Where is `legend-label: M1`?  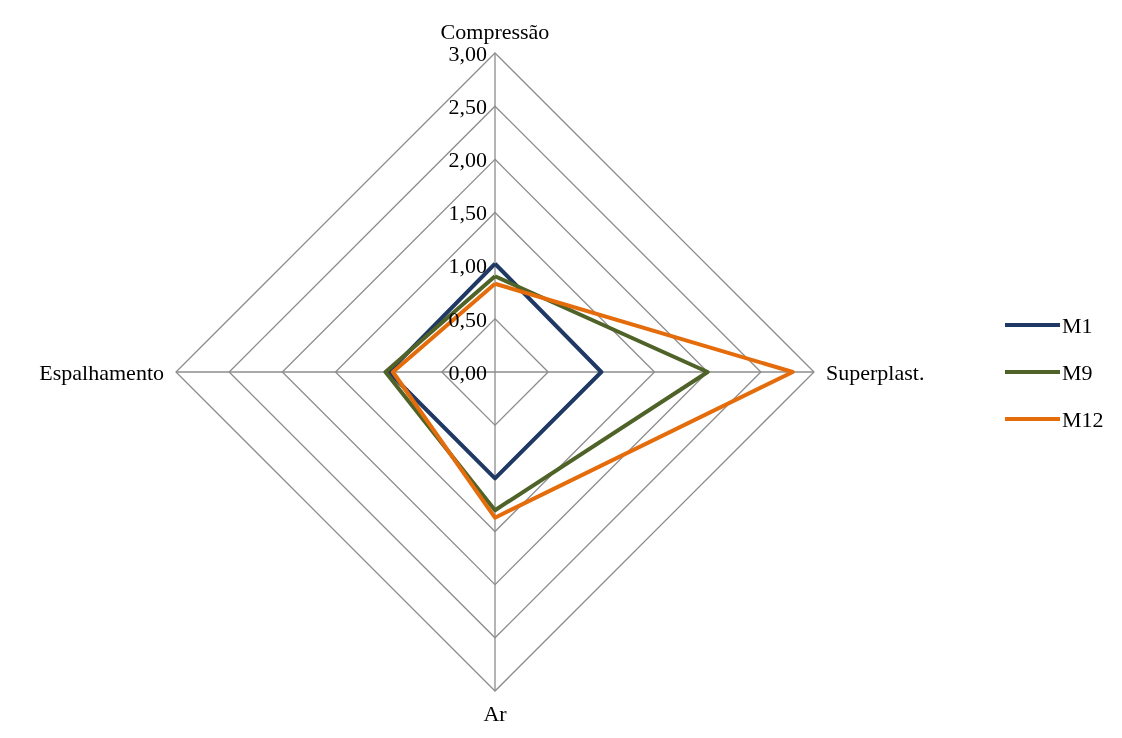
legend-label: M1 is located at coordinates (1077, 325).